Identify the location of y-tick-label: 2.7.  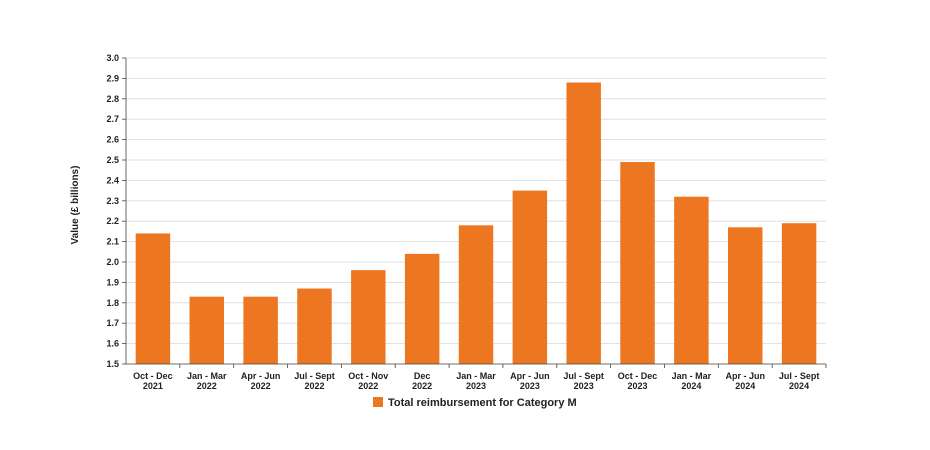
(112, 119).